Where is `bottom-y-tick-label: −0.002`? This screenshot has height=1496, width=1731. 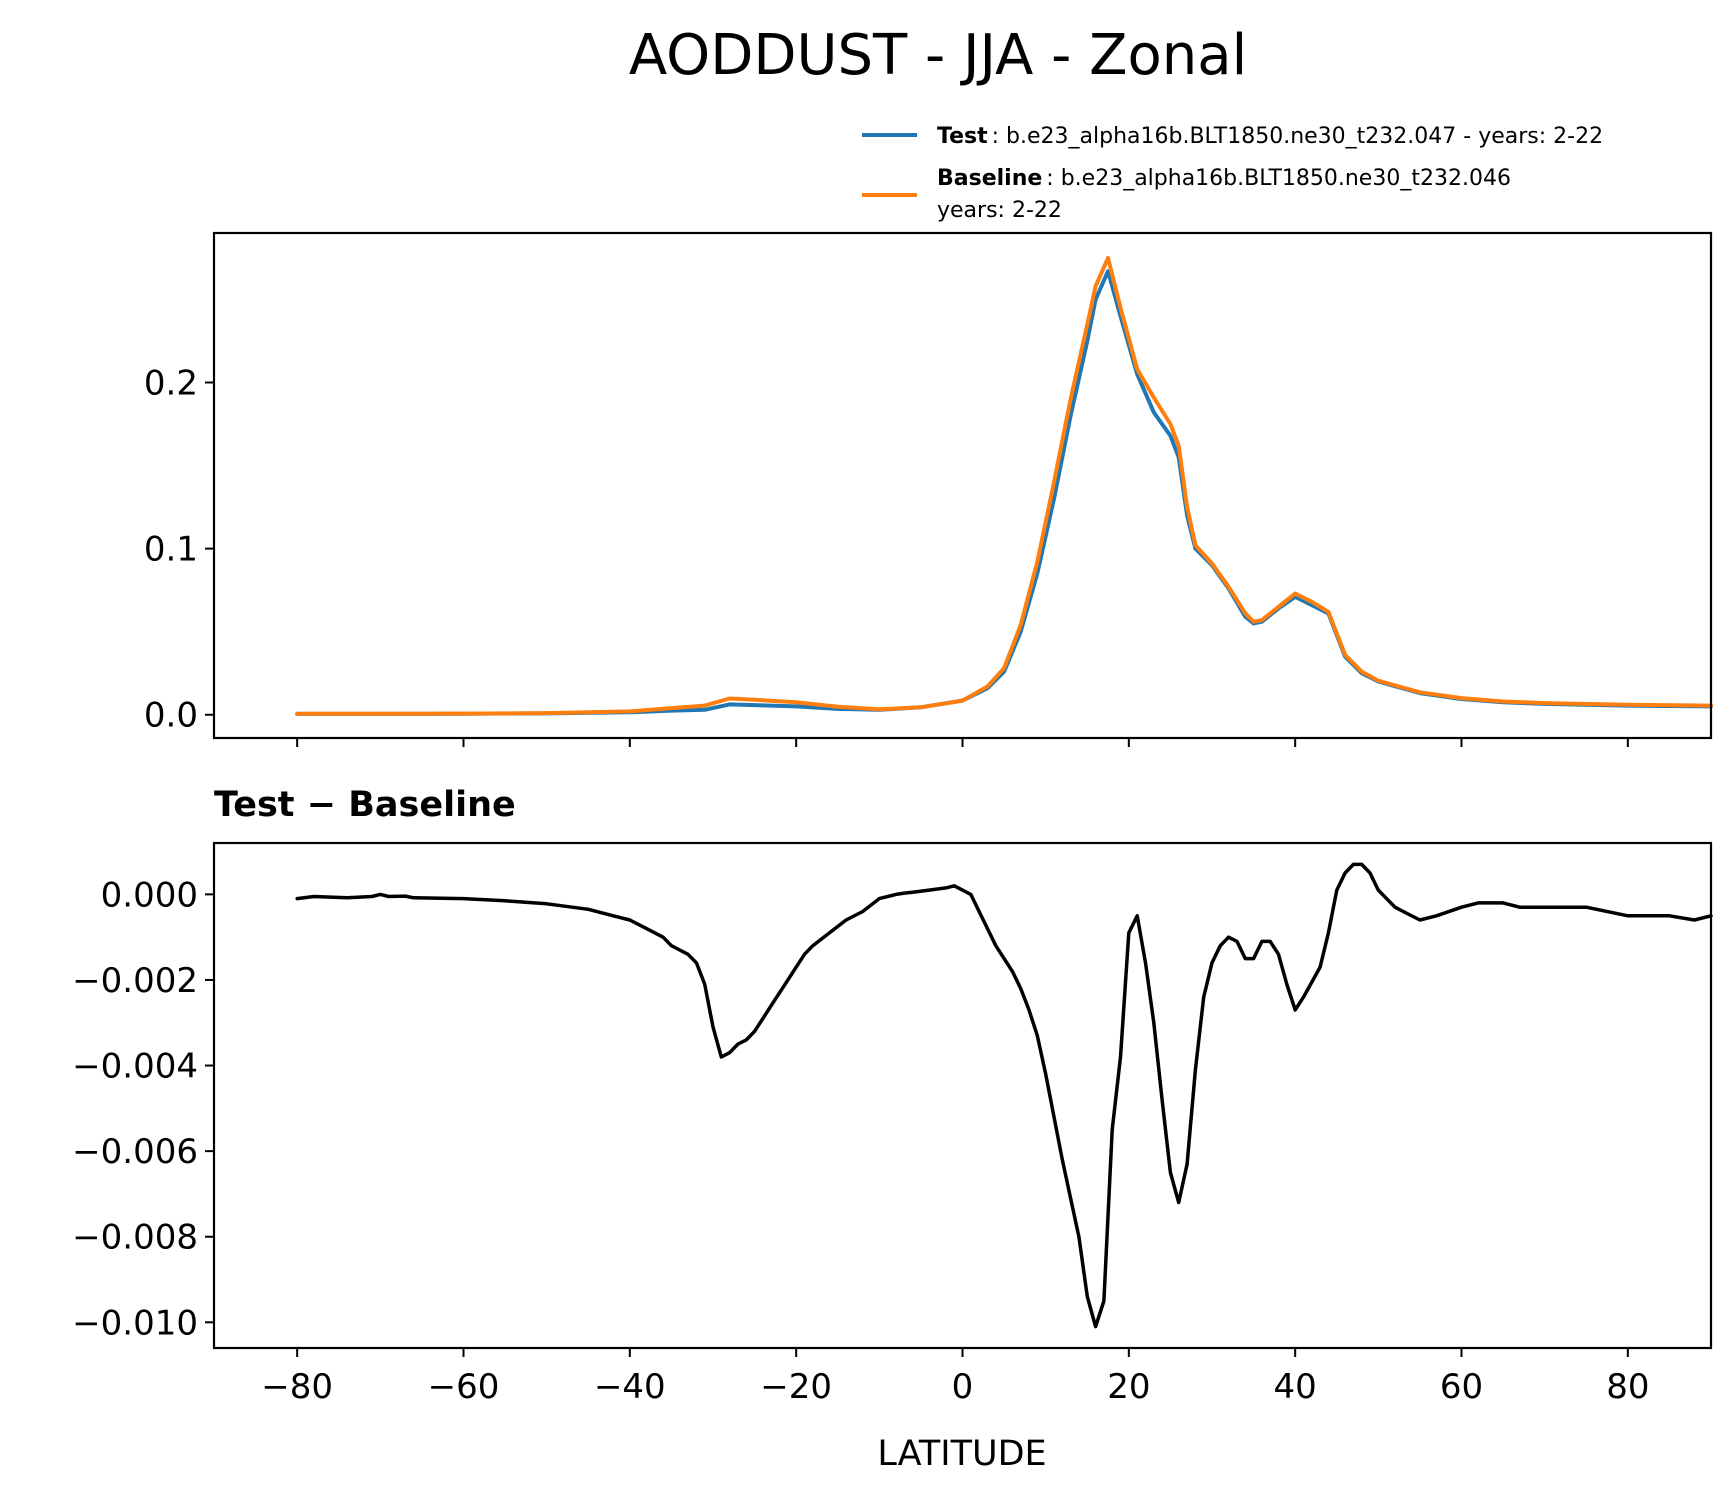
bottom-y-tick-label: −0.002 is located at coordinates (135, 981).